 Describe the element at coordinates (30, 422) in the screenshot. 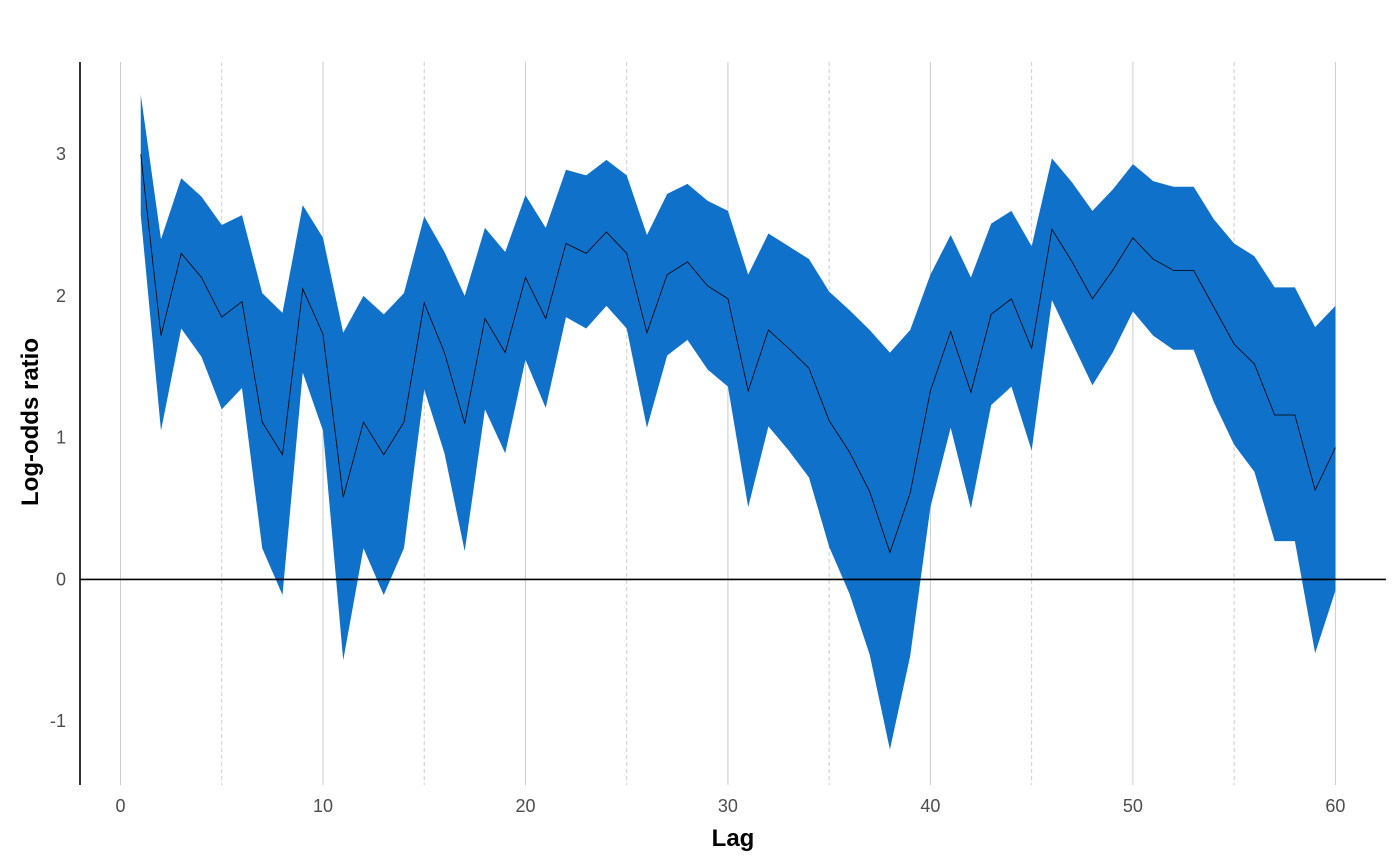

I see `y-axis-title: Log-odds ratio` at that location.